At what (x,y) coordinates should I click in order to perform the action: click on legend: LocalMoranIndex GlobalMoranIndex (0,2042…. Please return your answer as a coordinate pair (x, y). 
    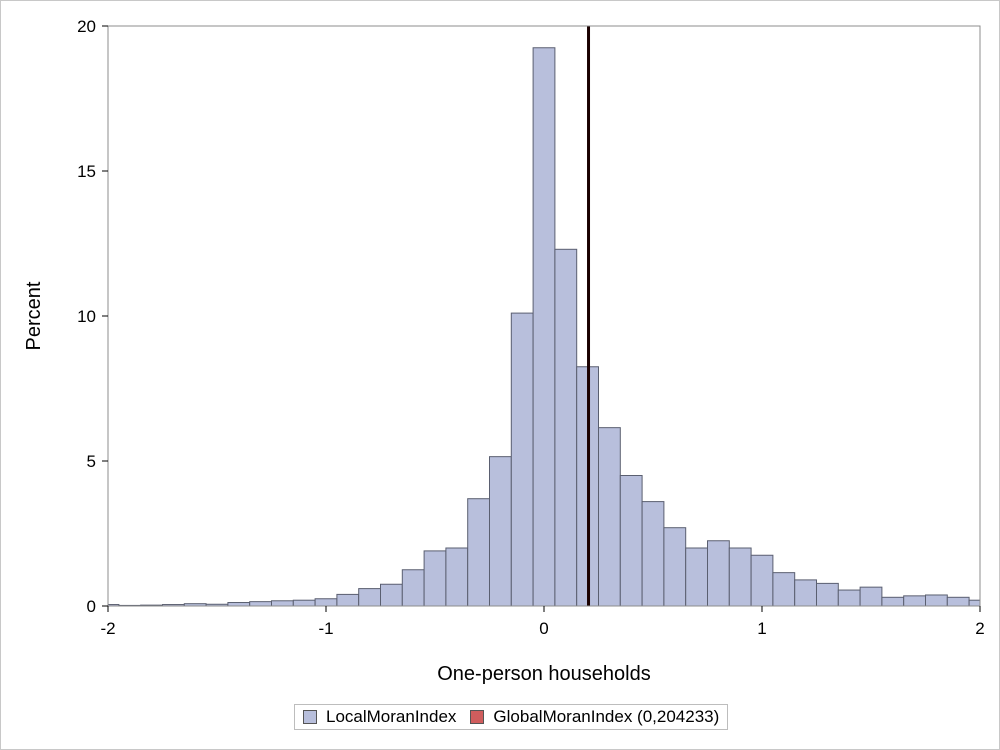
    Looking at the image, I should click on (511, 717).